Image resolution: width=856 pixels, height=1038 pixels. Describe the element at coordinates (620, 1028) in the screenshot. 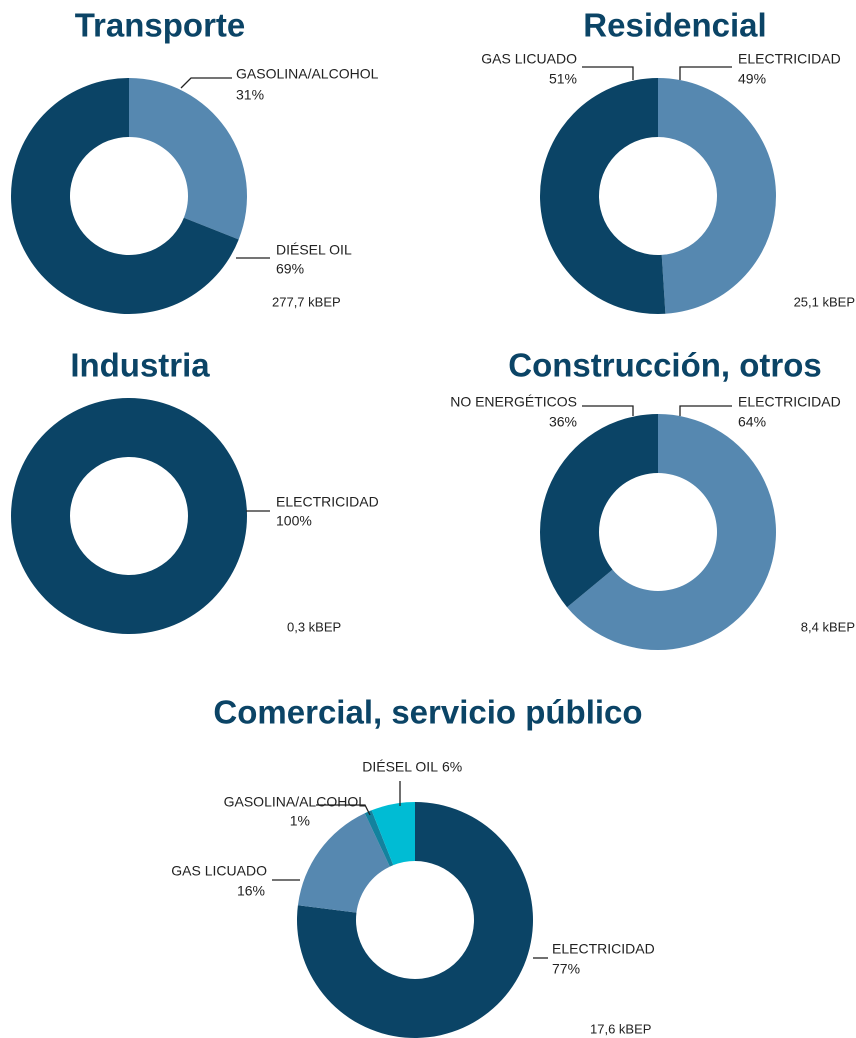

I see `total-annotation: 17,6 kBEP` at that location.